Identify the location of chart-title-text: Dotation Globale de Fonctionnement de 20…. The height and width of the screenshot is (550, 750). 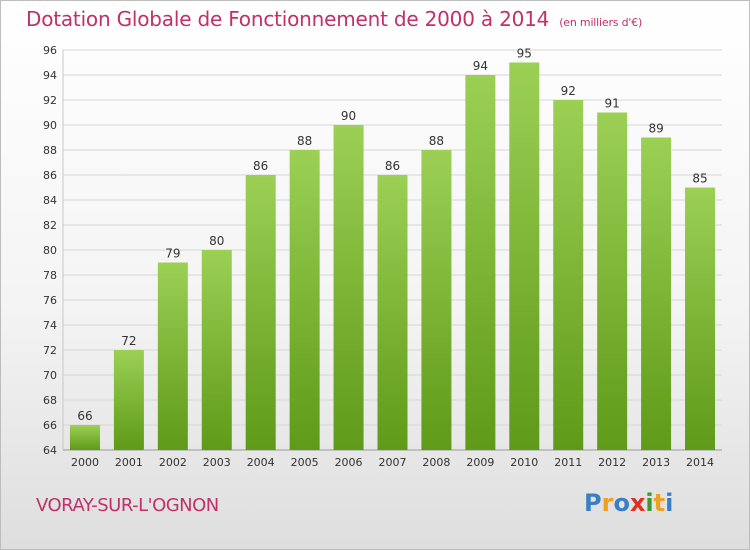
(288, 19).